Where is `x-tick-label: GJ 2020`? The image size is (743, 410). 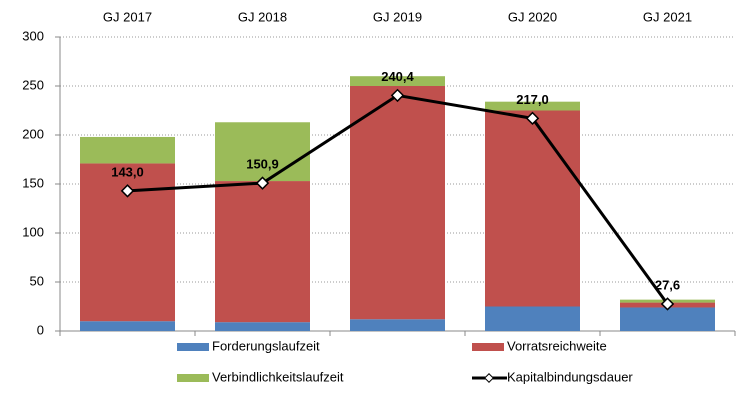 x-tick-label: GJ 2020 is located at coordinates (532, 16).